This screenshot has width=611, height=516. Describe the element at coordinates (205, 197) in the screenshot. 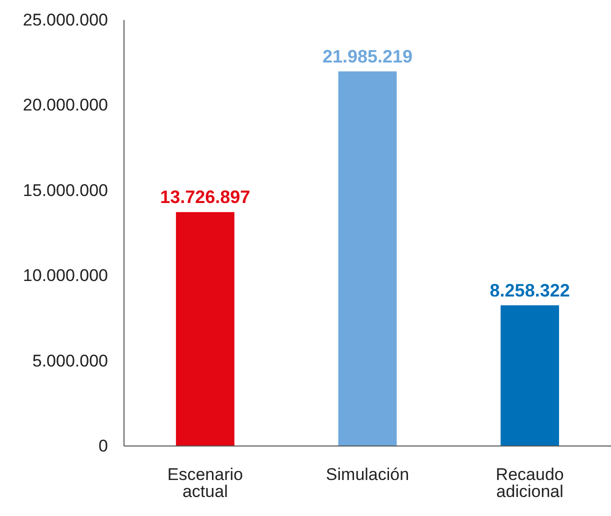

I see `data-label: 13.726.897` at that location.